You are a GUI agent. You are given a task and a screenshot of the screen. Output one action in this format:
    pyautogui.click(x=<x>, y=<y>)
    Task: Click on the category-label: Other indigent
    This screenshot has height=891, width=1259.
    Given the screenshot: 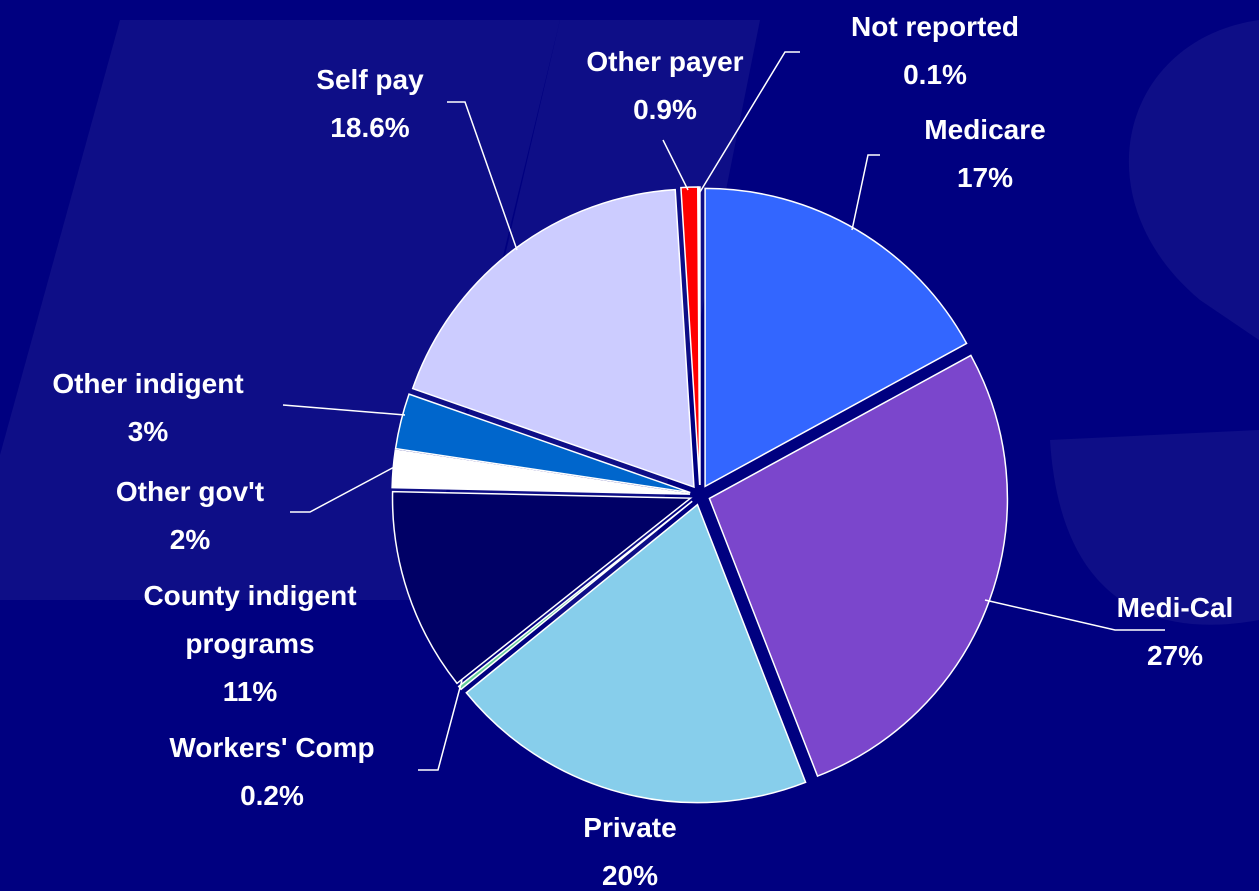 What is the action you would take?
    pyautogui.click(x=148, y=383)
    